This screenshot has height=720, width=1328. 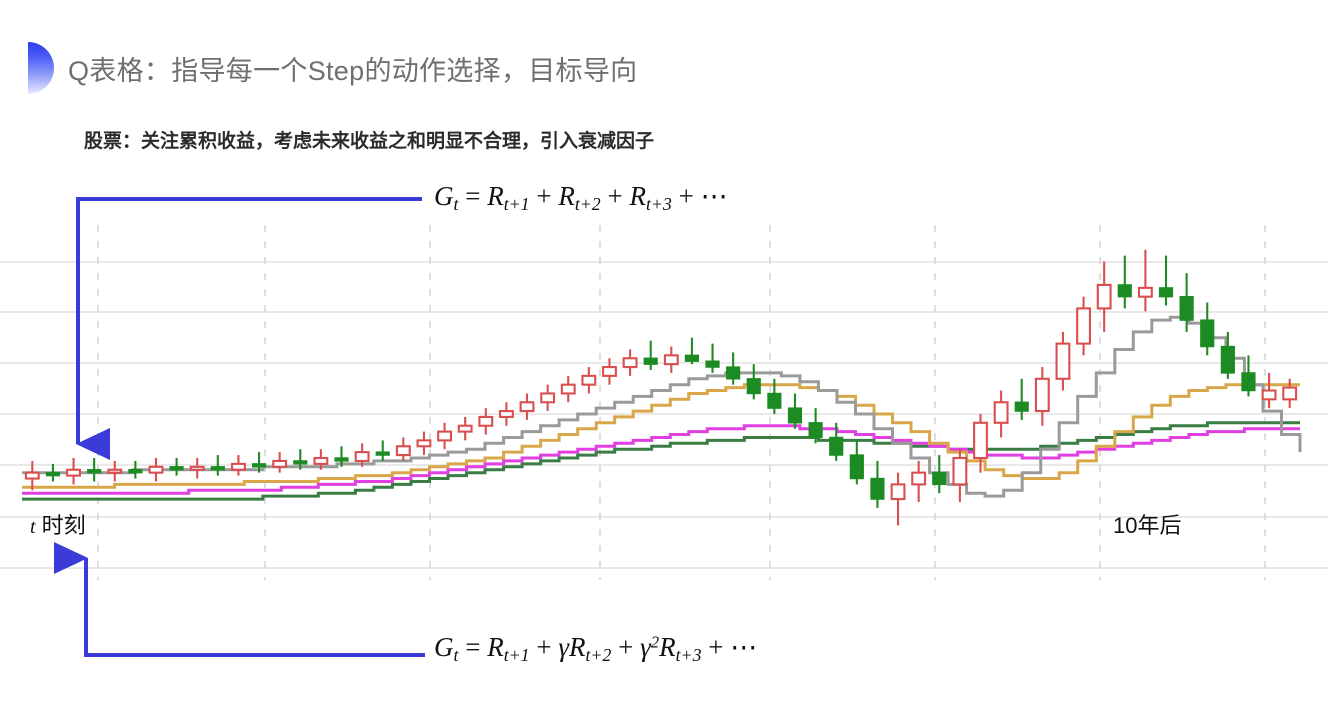 I want to click on formula2-gamma2: γ, so click(x=563, y=647).